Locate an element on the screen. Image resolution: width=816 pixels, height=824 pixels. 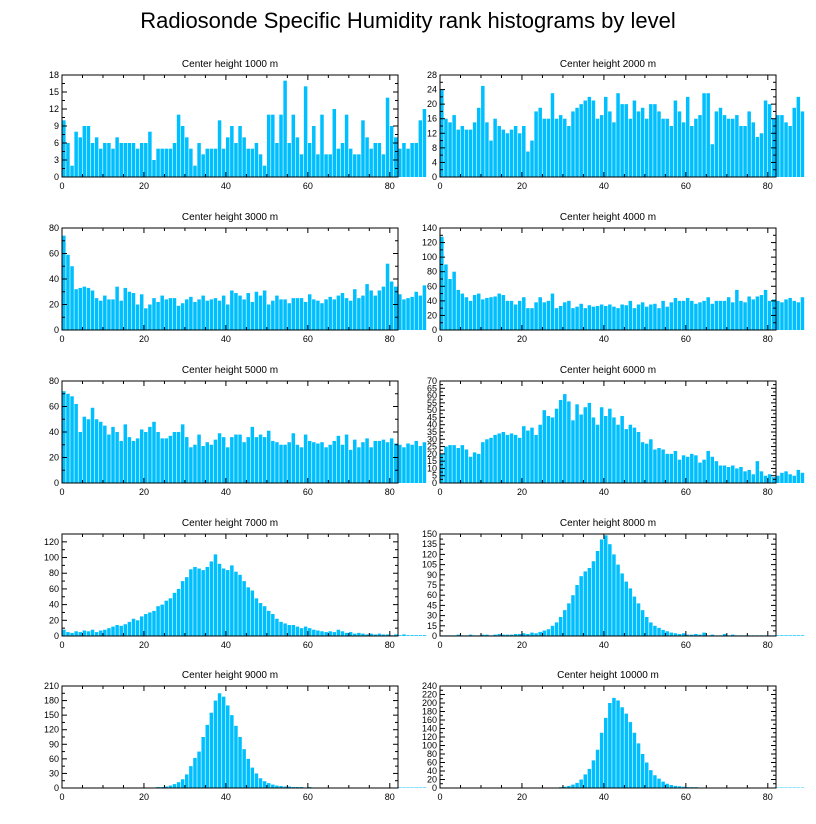
y-tick-label: 15 is located at coordinates (432, 626).